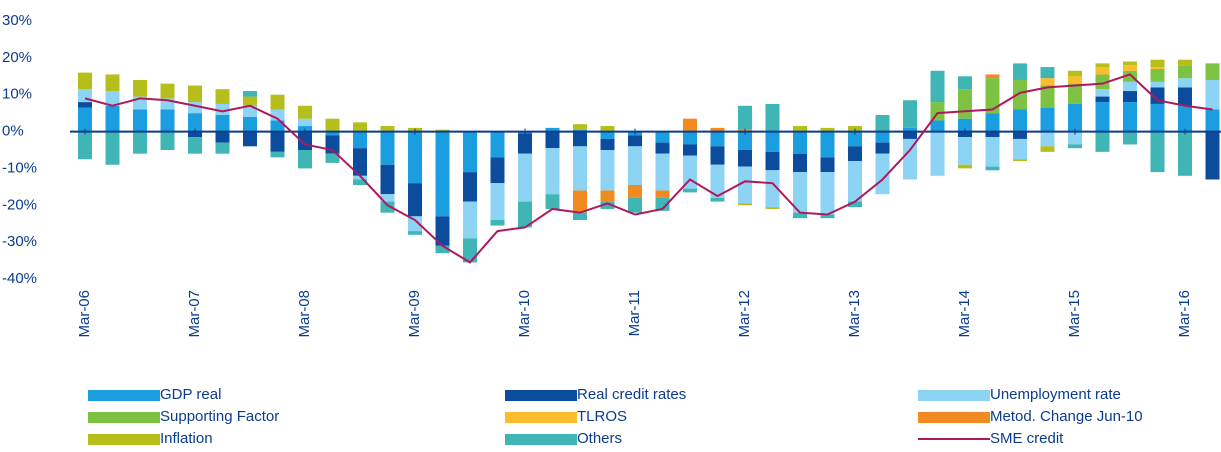  Describe the element at coordinates (304, 314) in the screenshot. I see `x-tick-label: Mar-08` at that location.